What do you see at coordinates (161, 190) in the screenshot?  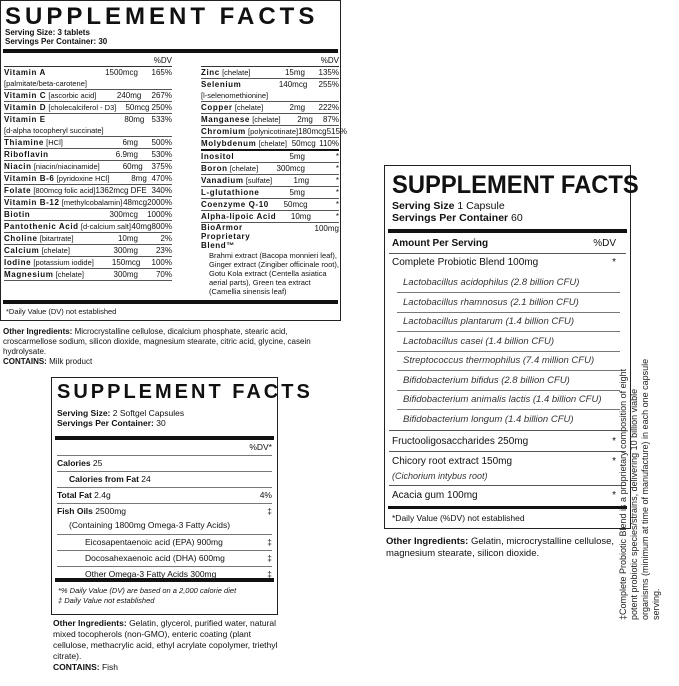 I see `nutrient-dv: 340%` at bounding box center [161, 190].